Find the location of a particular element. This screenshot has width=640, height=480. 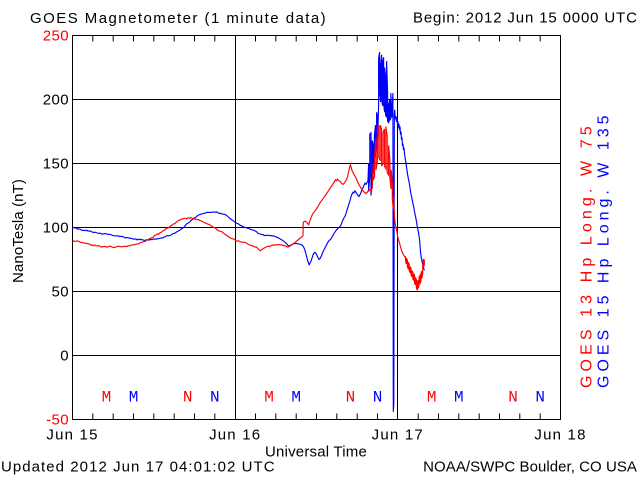

svg-text: Universal Time is located at coordinates (316, 452).